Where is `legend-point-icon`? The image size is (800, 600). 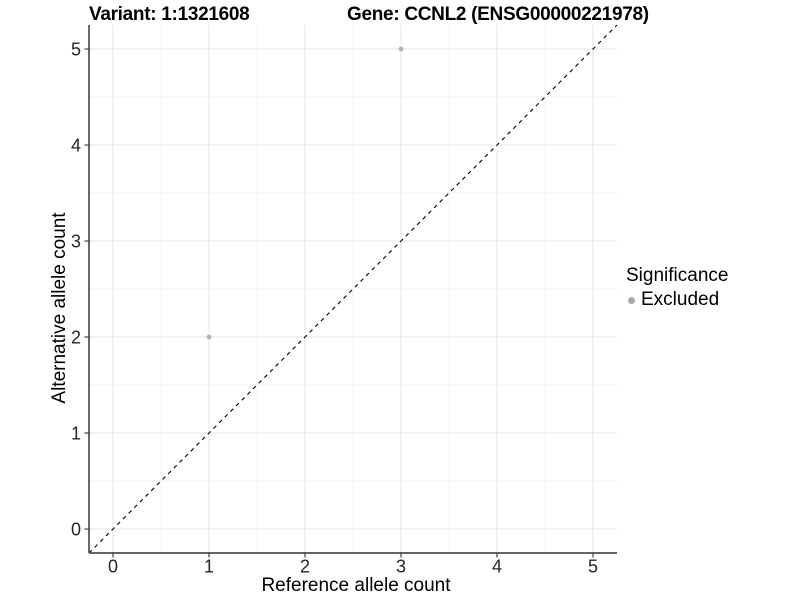 legend-point-icon is located at coordinates (631, 300).